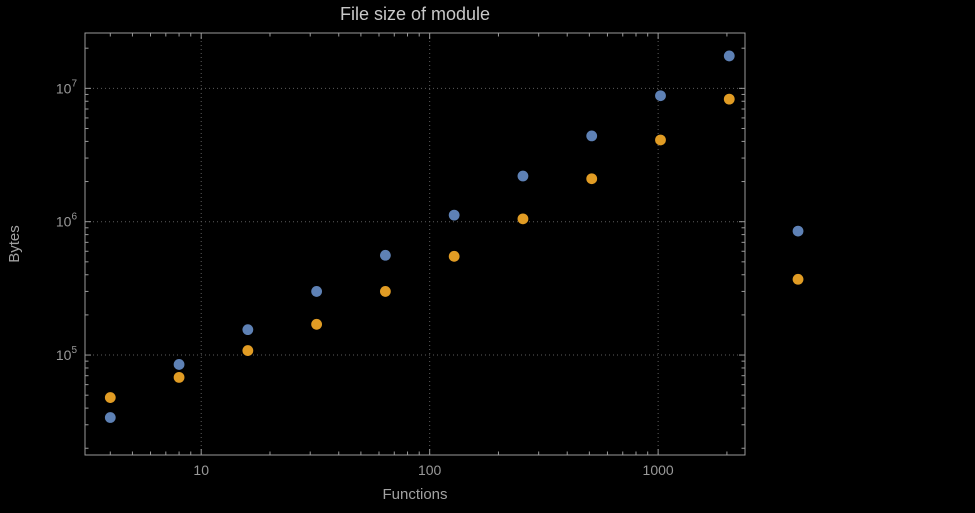 This screenshot has height=513, width=975. I want to click on x-tick-label: 10, so click(201, 470).